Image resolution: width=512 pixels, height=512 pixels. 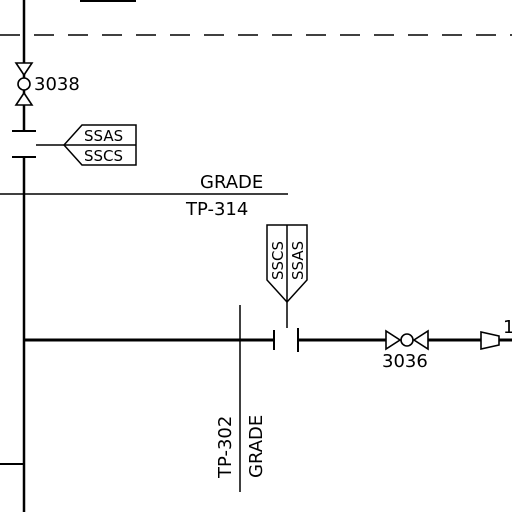 I want to click on flag-top-icon, so click(x=99, y=145).